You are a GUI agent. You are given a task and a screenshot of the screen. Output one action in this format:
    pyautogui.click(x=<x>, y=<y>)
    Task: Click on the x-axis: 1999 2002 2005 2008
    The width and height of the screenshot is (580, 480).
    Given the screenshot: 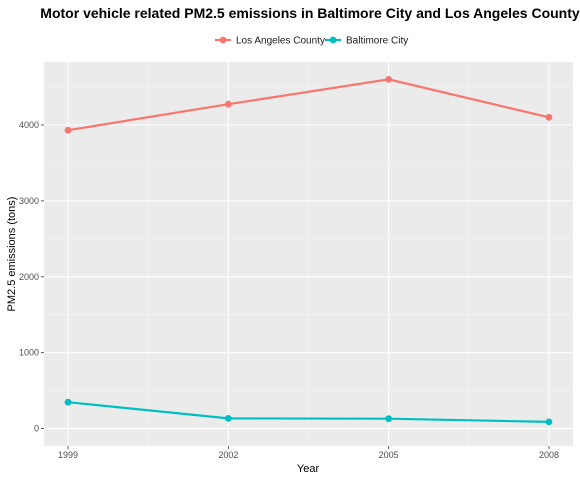 What is the action you would take?
    pyautogui.click(x=308, y=453)
    